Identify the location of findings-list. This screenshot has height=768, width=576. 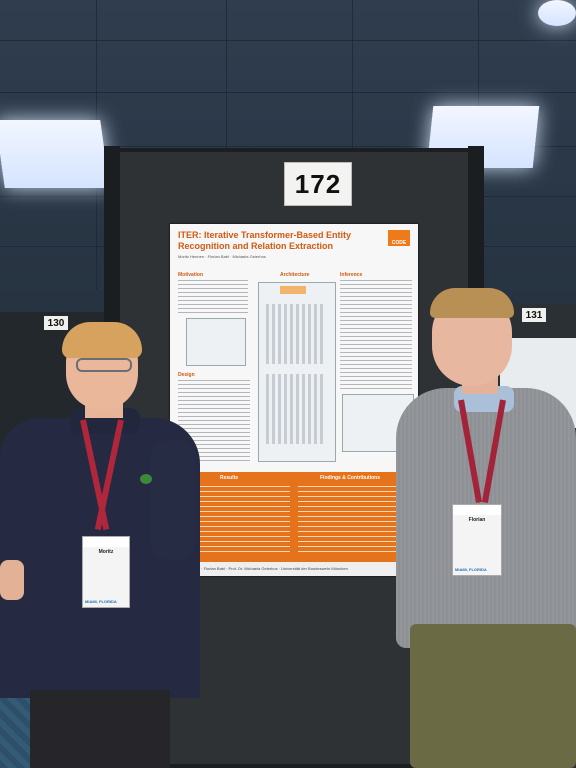
(354, 521).